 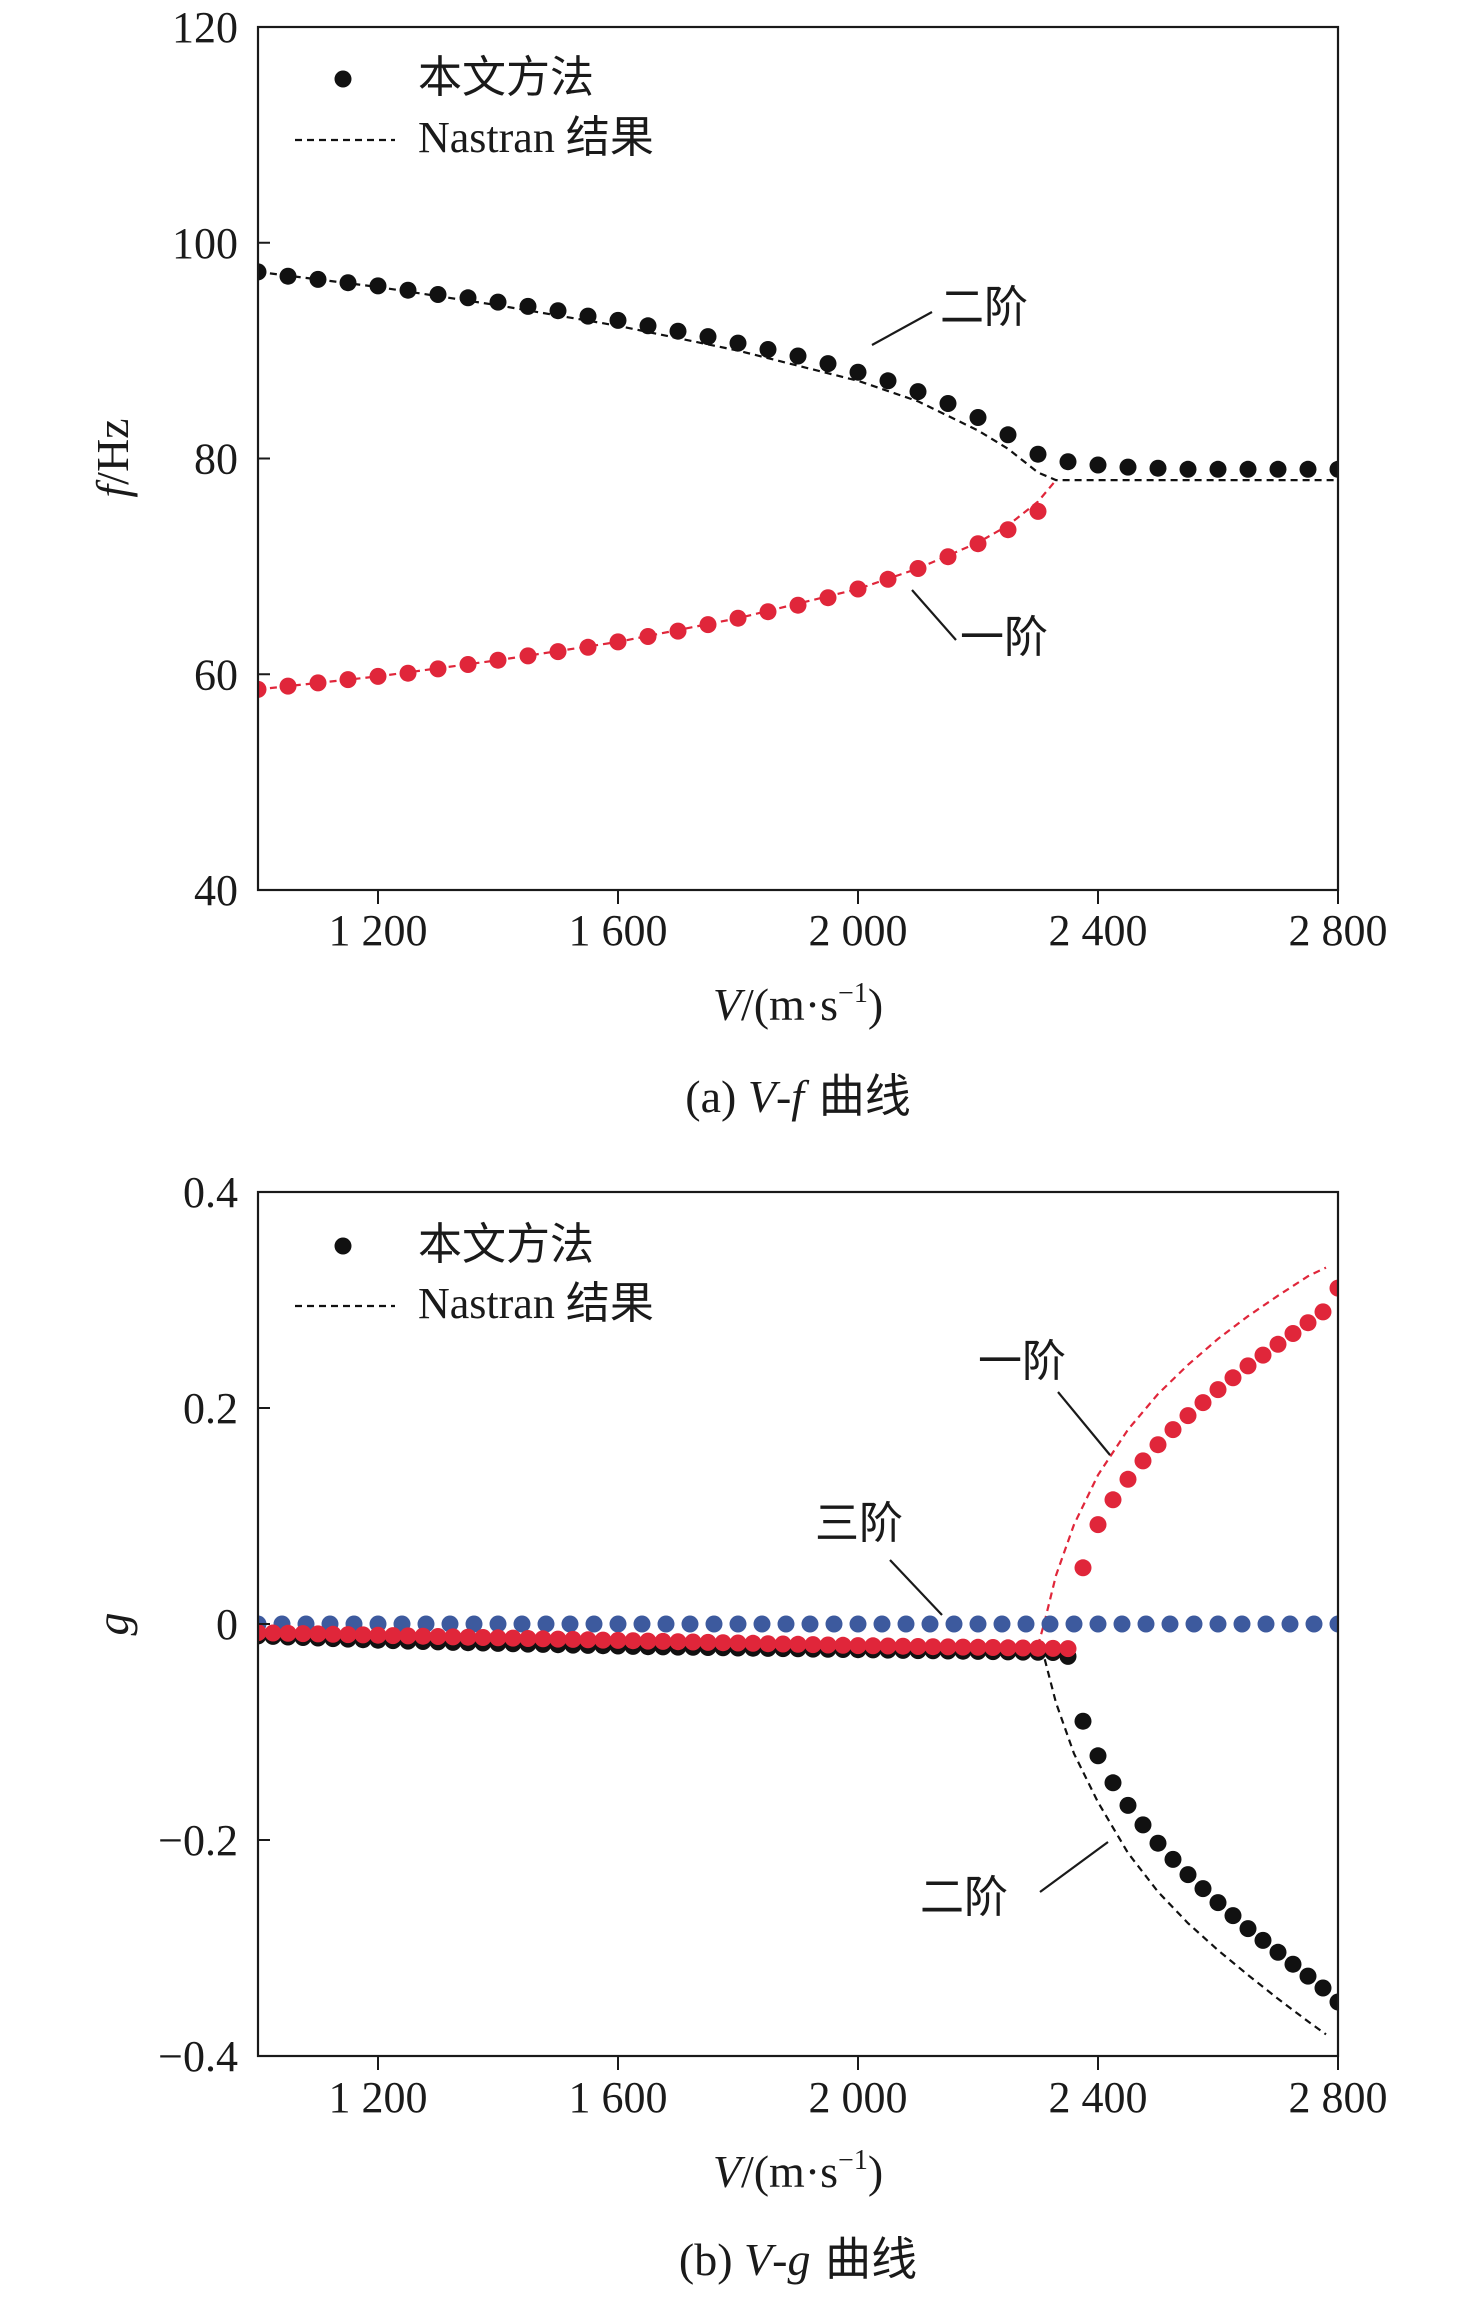 I want to click on y-tick-label: 120, so click(x=205, y=27).